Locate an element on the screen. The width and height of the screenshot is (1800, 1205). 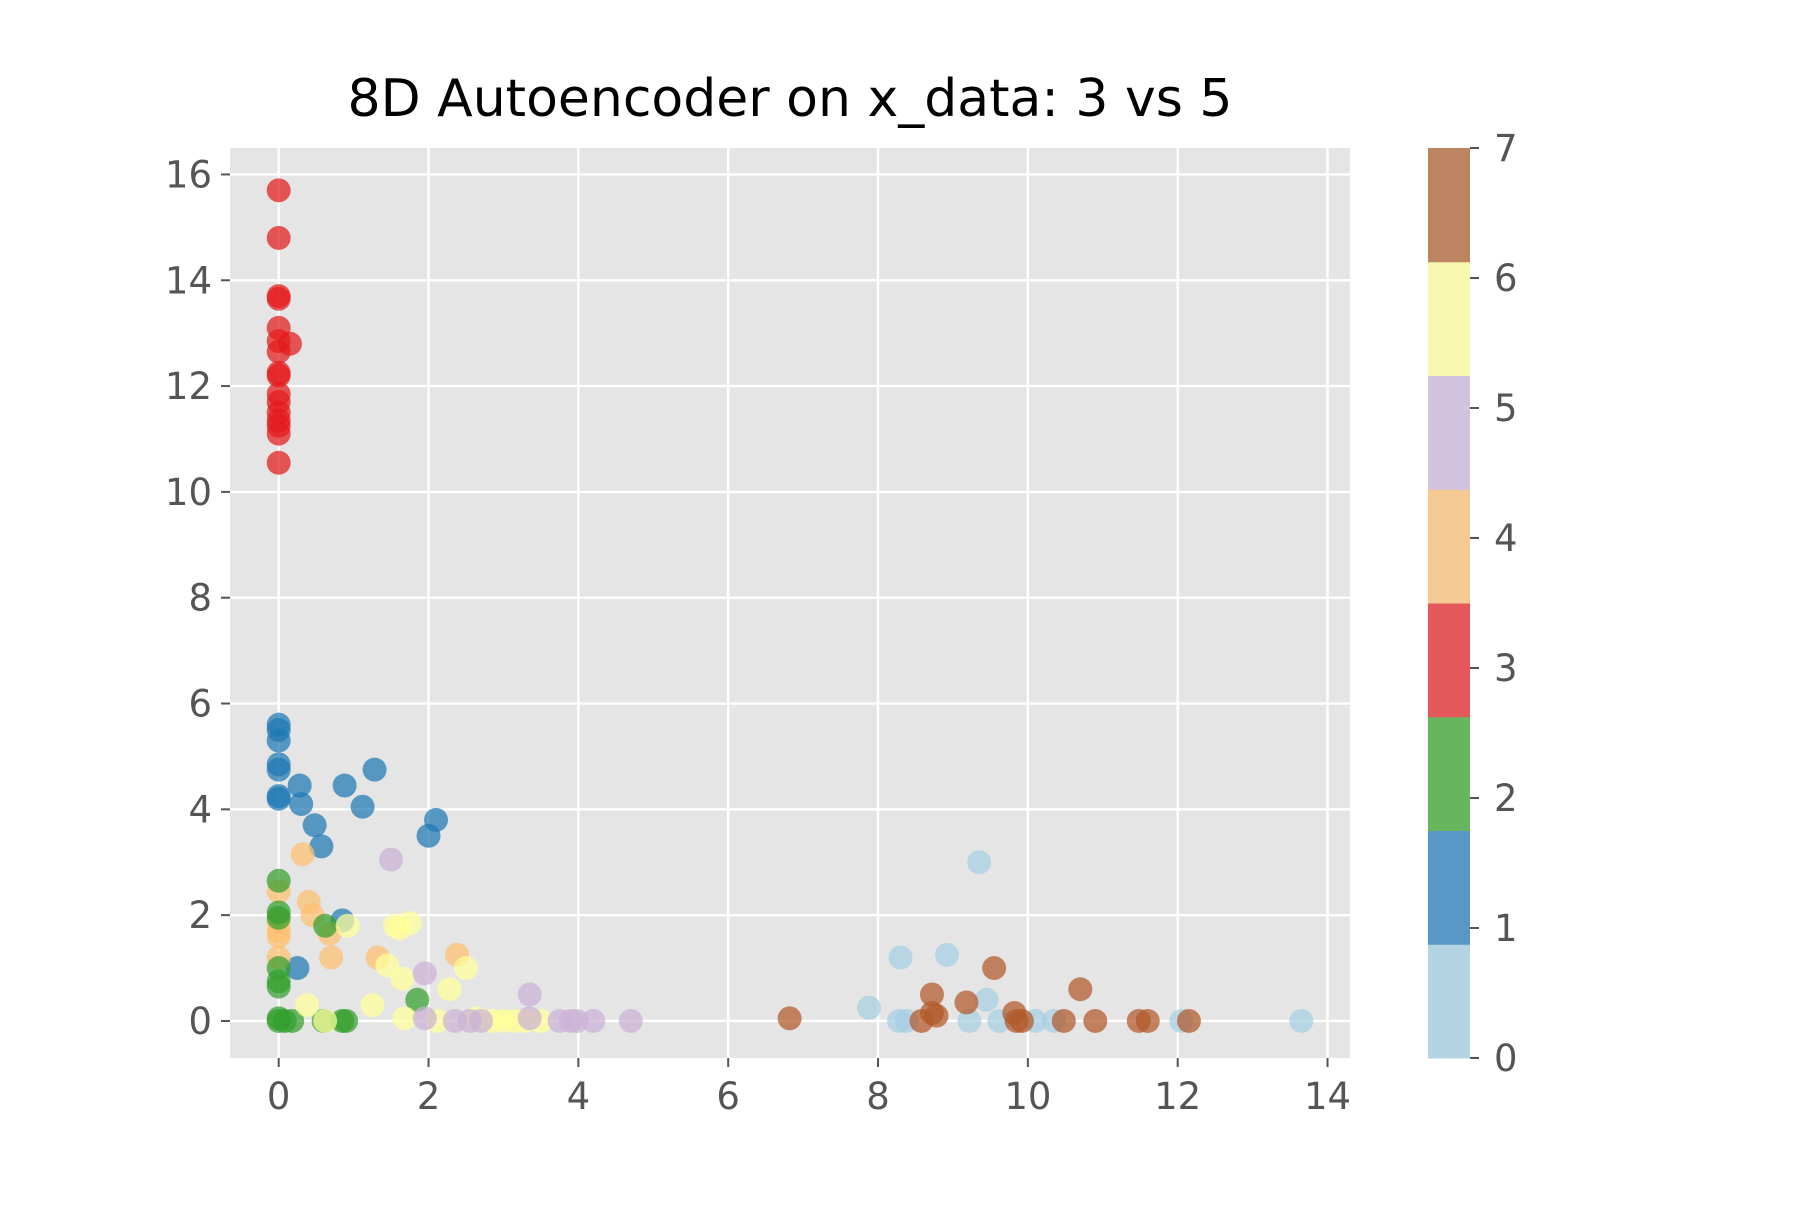
x-tick-label: 8 is located at coordinates (878, 1096).